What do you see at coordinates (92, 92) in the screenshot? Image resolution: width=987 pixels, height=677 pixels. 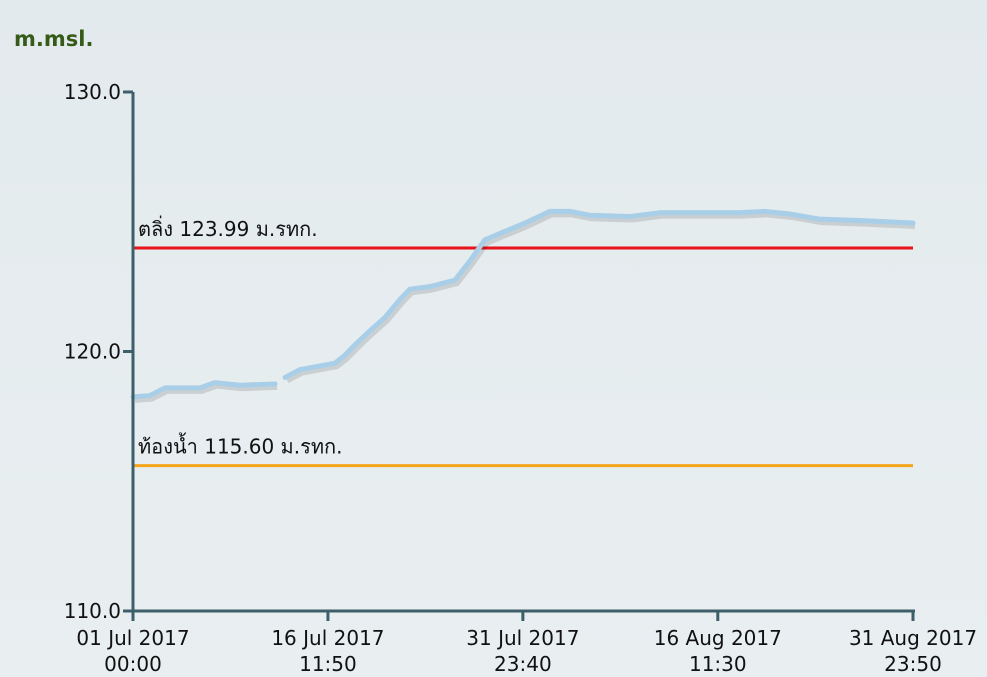 I see `y-tick-label: 130.0` at bounding box center [92, 92].